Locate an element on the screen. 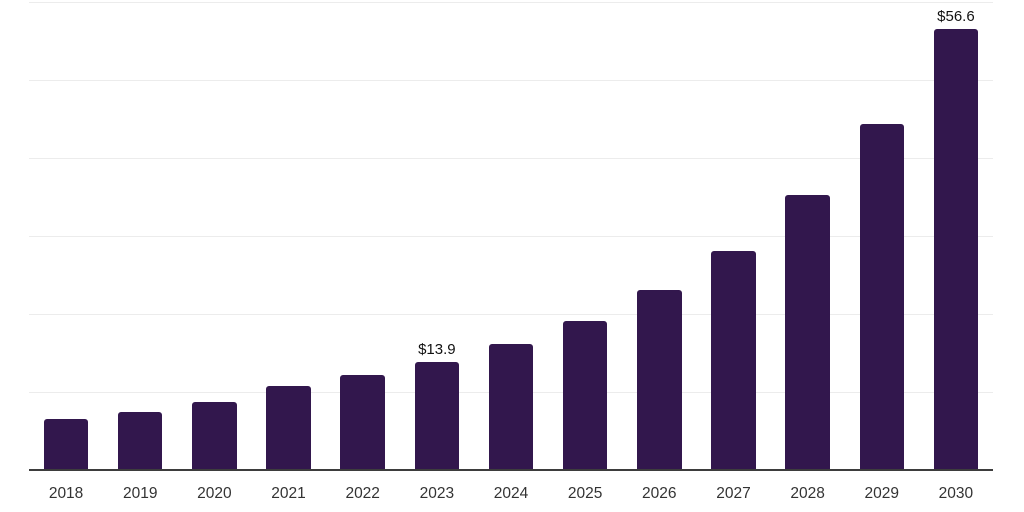 The height and width of the screenshot is (512, 1024). x-tick-label-2022: 2022 is located at coordinates (362, 493).